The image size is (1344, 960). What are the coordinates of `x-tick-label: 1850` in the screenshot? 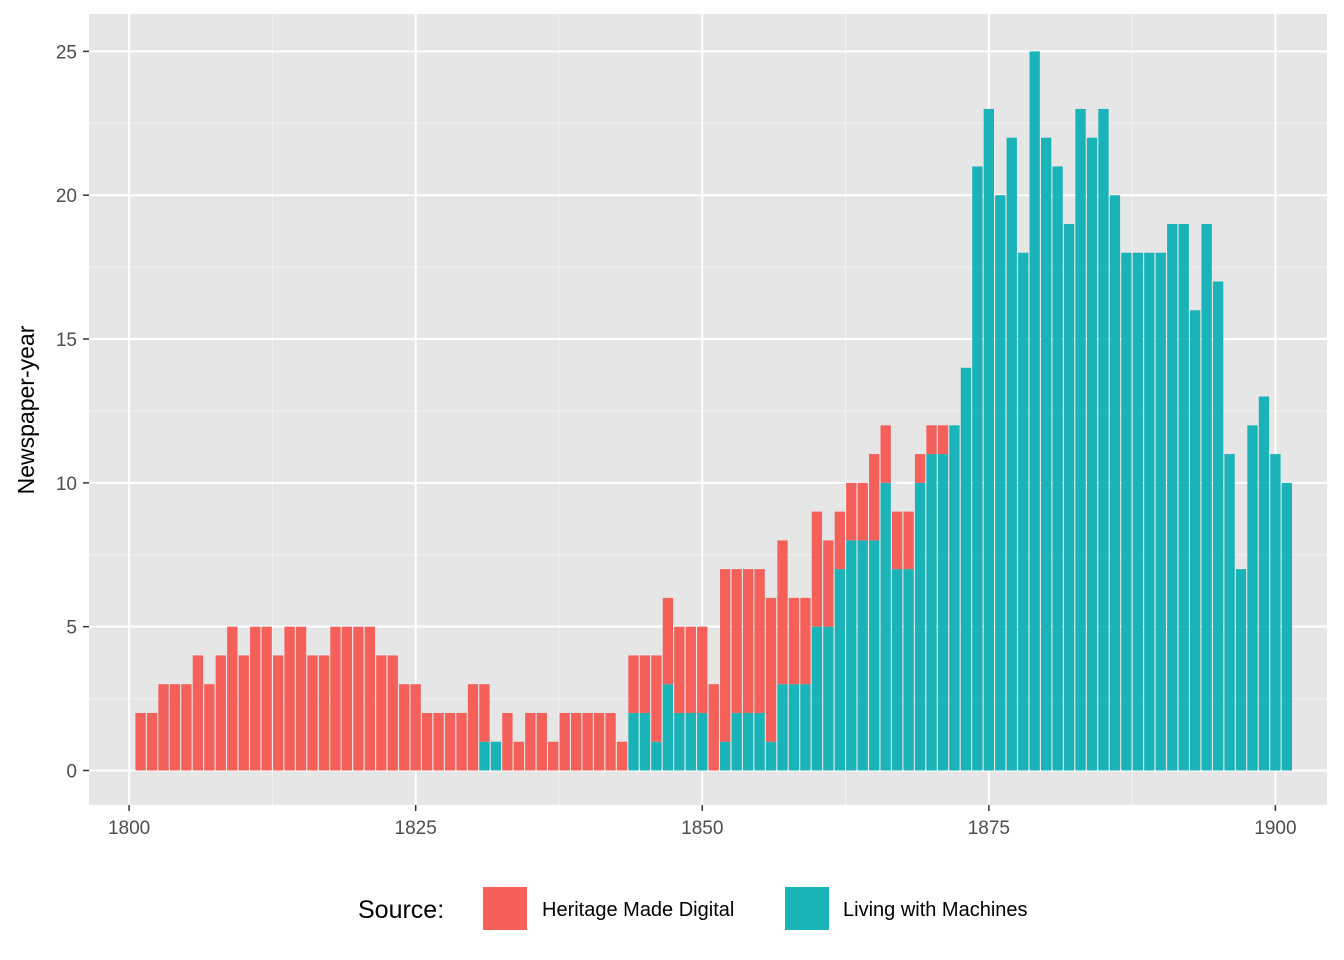 It's located at (702, 828).